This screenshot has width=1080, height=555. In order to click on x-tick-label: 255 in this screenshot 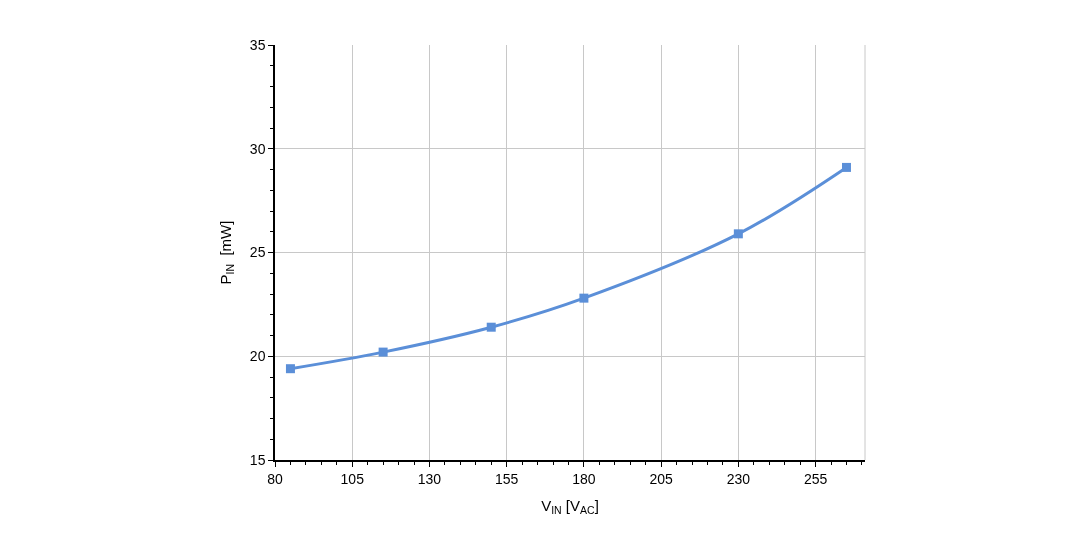, I will do `click(815, 478)`.